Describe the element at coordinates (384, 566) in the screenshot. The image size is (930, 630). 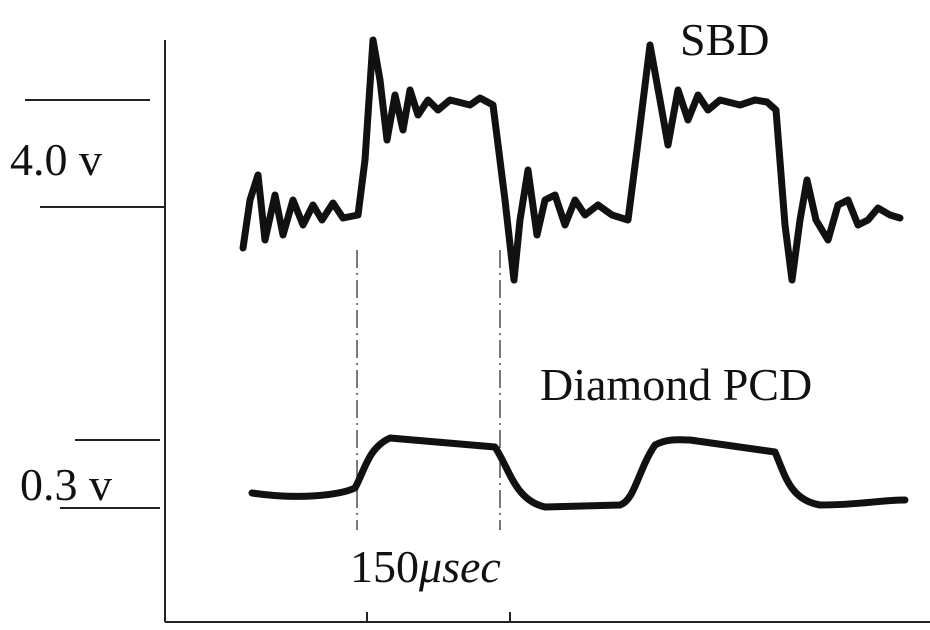
I see `time-scale-number: 150` at that location.